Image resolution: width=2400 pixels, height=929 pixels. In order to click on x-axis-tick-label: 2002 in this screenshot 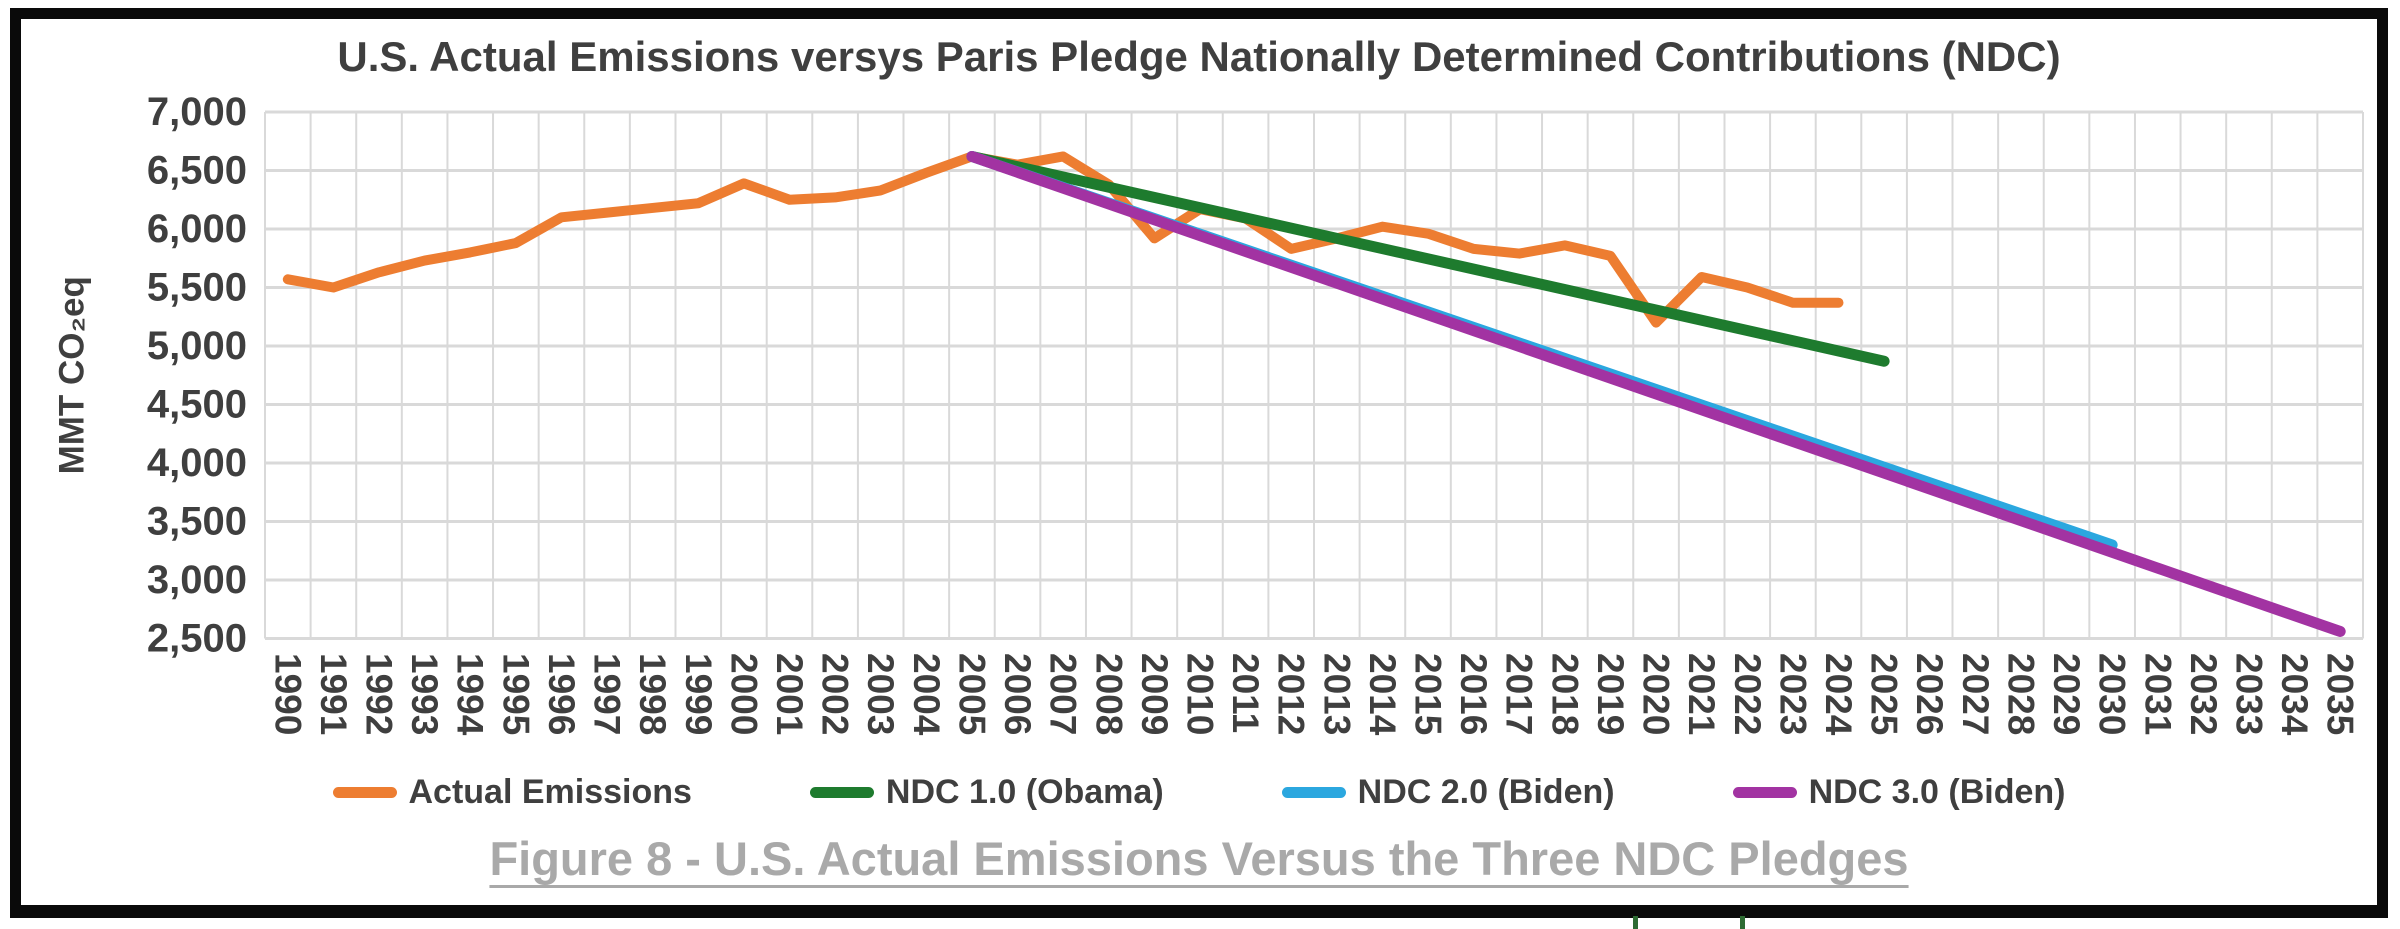, I will do `click(835, 694)`.